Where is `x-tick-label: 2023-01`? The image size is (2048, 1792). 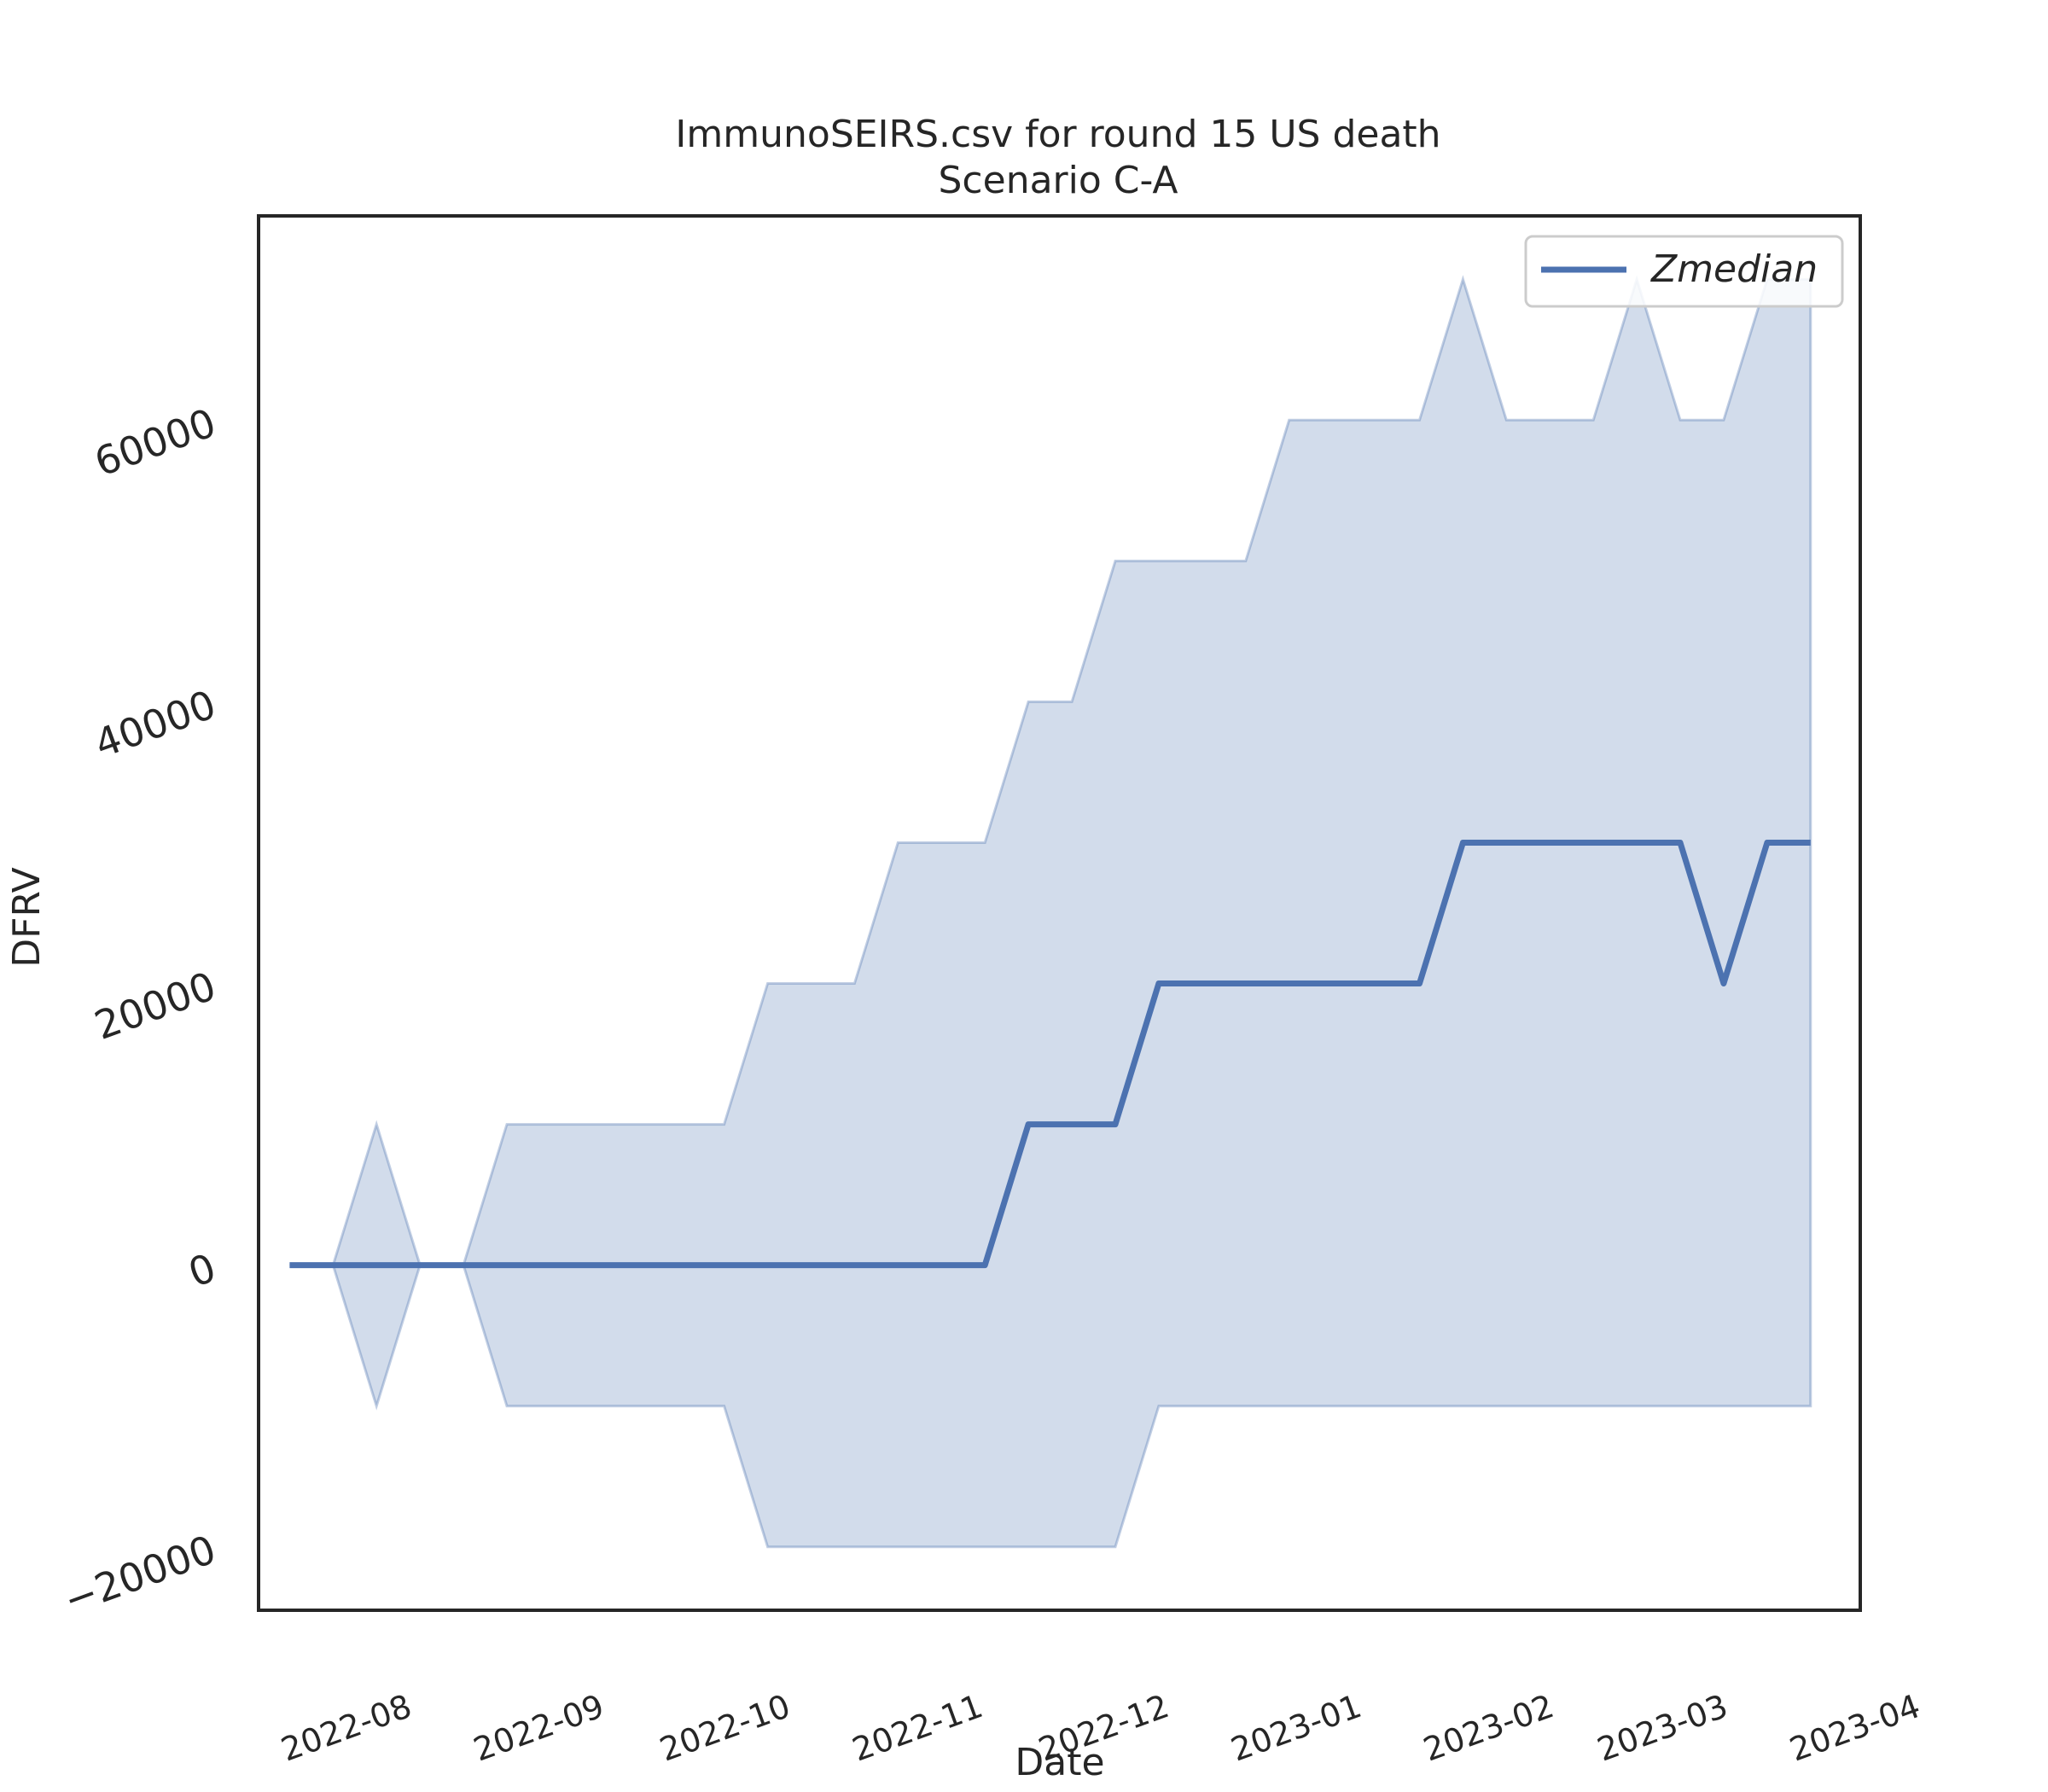 x-tick-label: 2023-01 is located at coordinates (1296, 1728).